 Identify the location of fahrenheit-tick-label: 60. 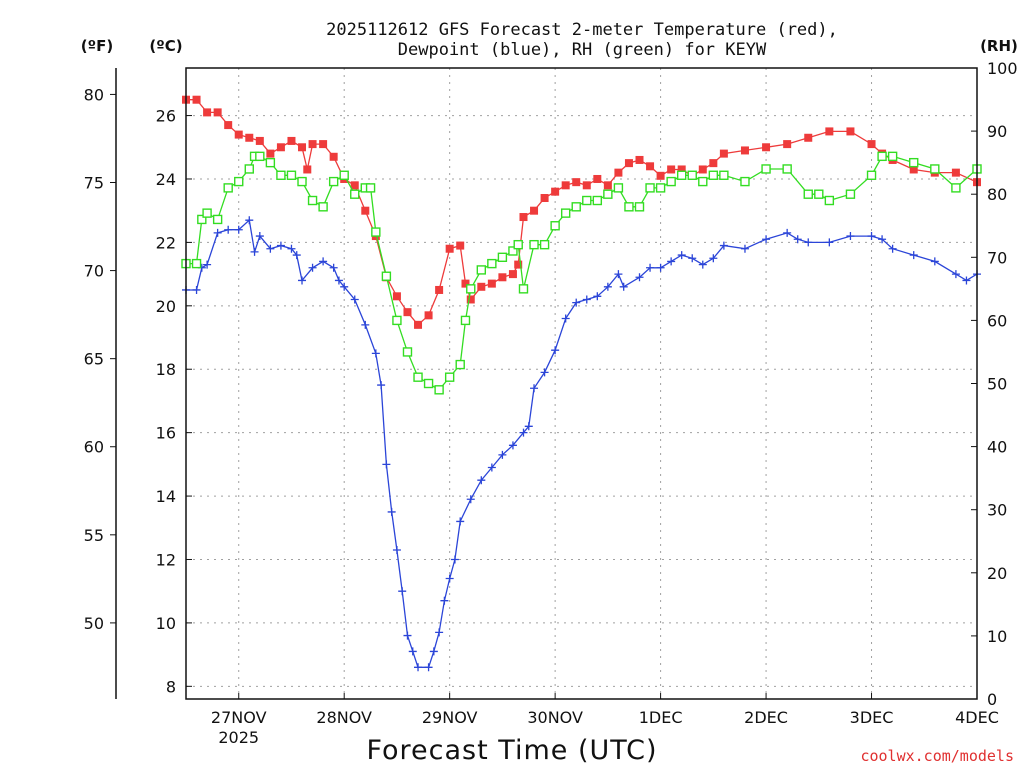
(94, 447).